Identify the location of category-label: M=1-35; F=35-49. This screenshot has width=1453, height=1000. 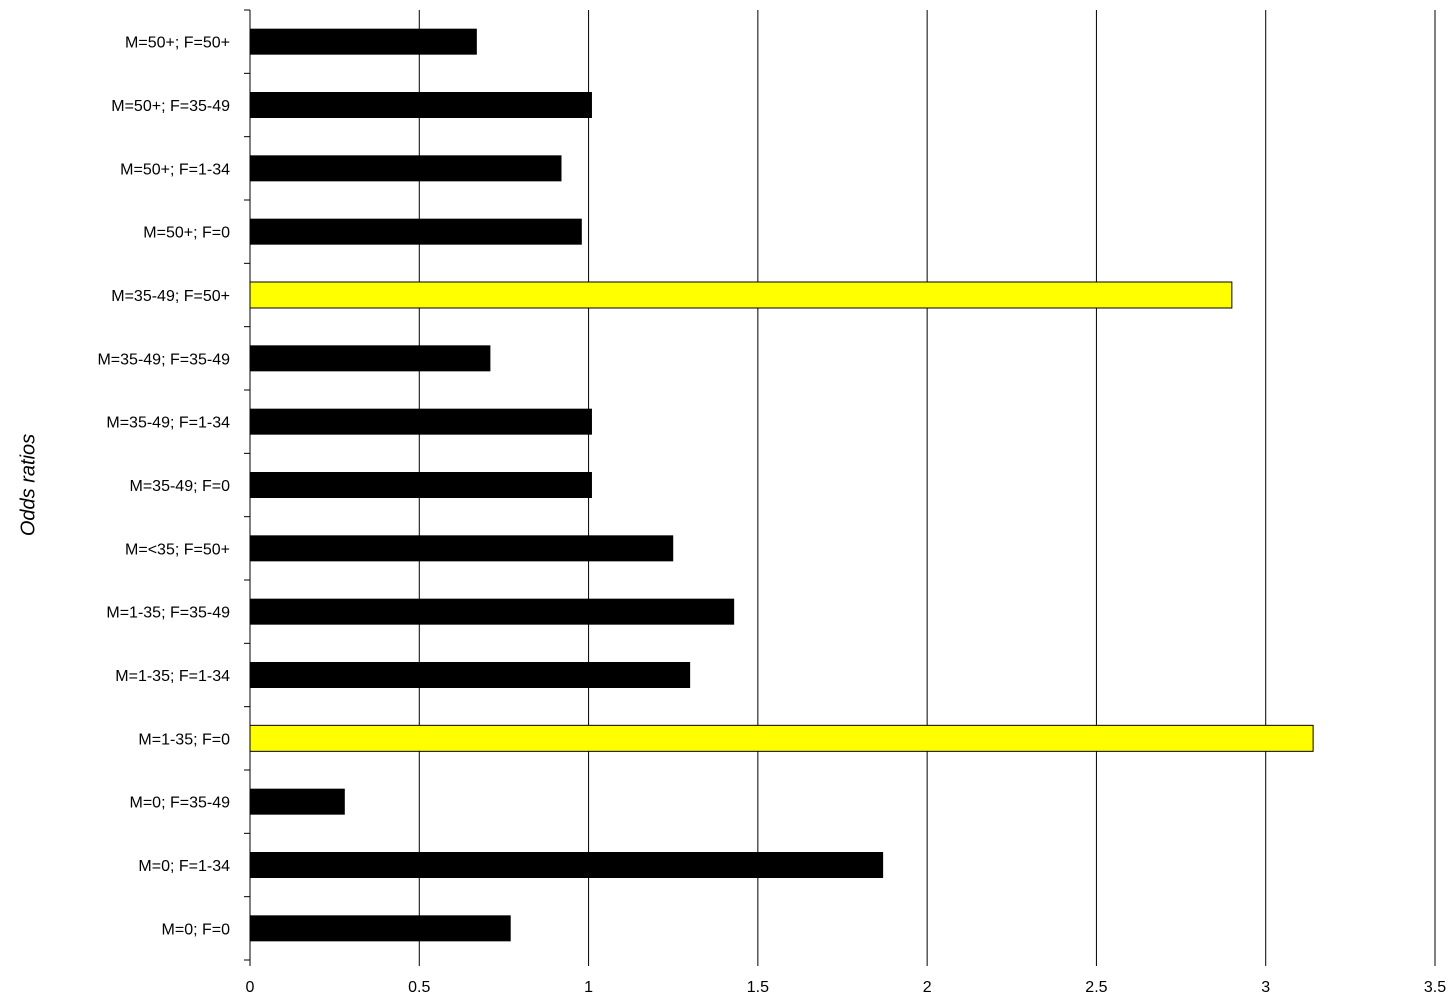
(168, 613).